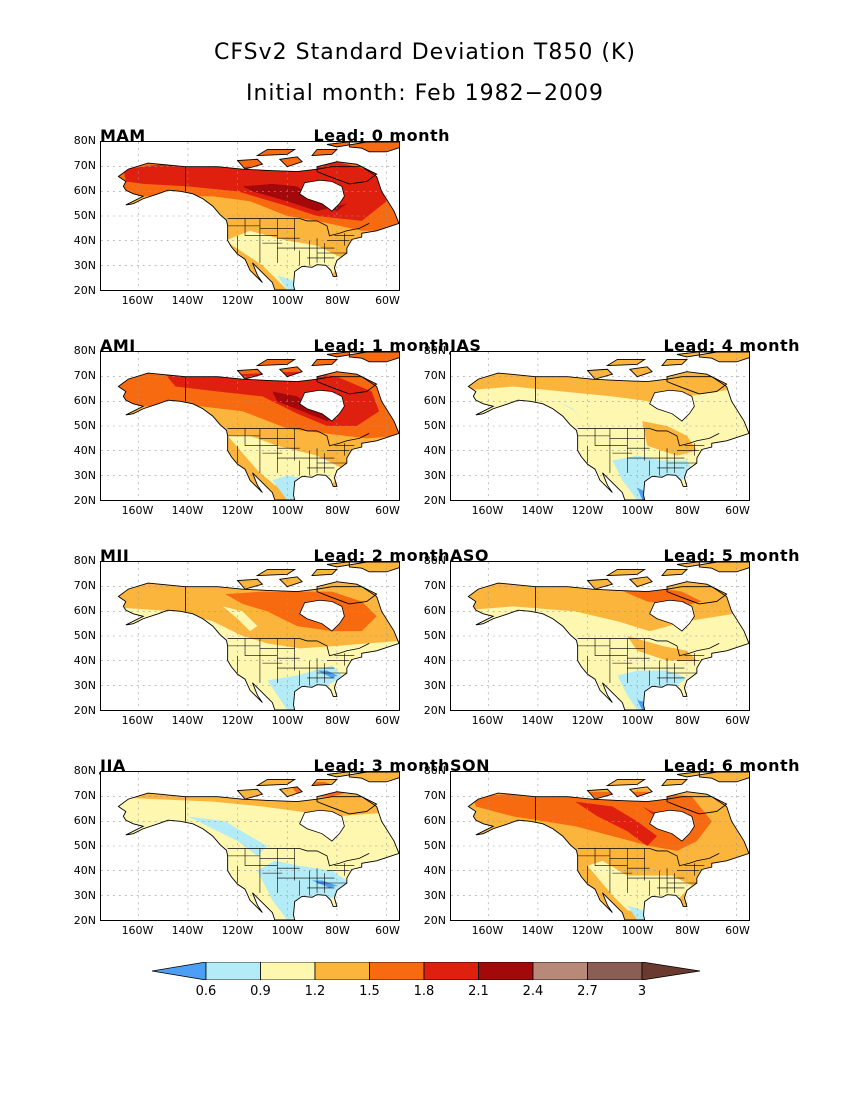  I want to click on colorbar-min-arrow, so click(179, 971).